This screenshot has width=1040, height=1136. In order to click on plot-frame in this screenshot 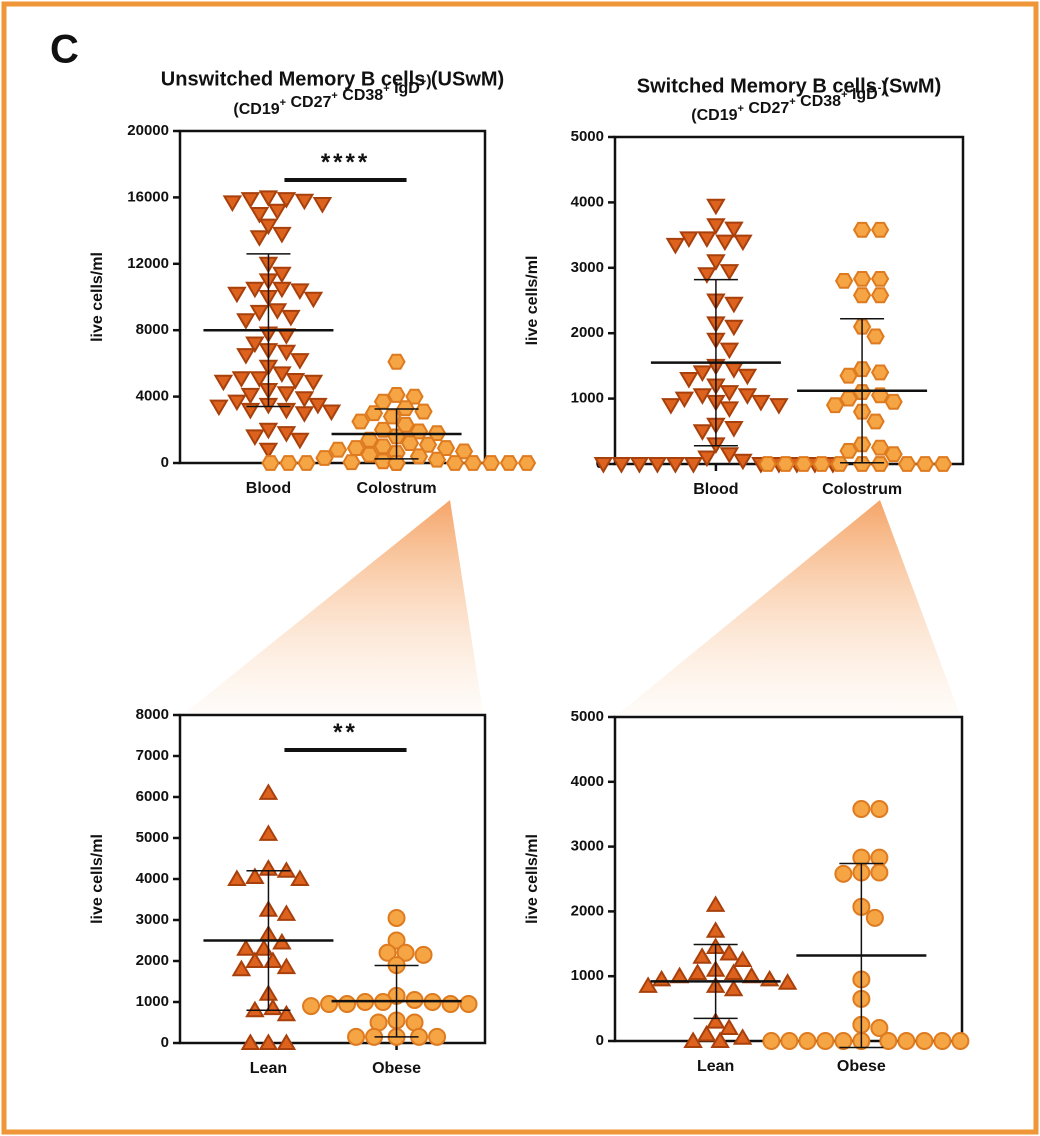, I will do `click(788, 879)`.